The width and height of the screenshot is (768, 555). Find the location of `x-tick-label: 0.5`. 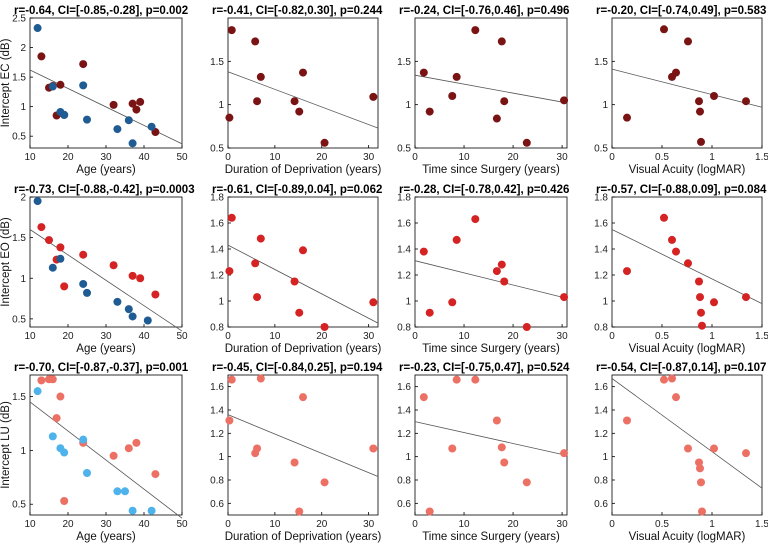

x-tick-label: 0.5 is located at coordinates (662, 157).